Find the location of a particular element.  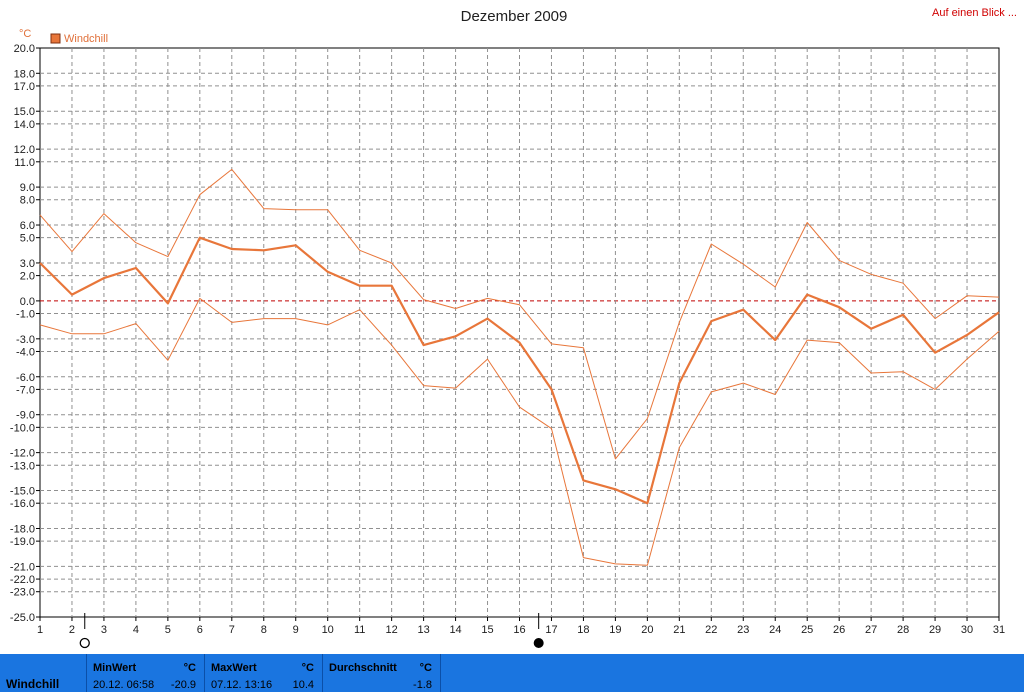

avg-value: -1.8 is located at coordinates (422, 685).